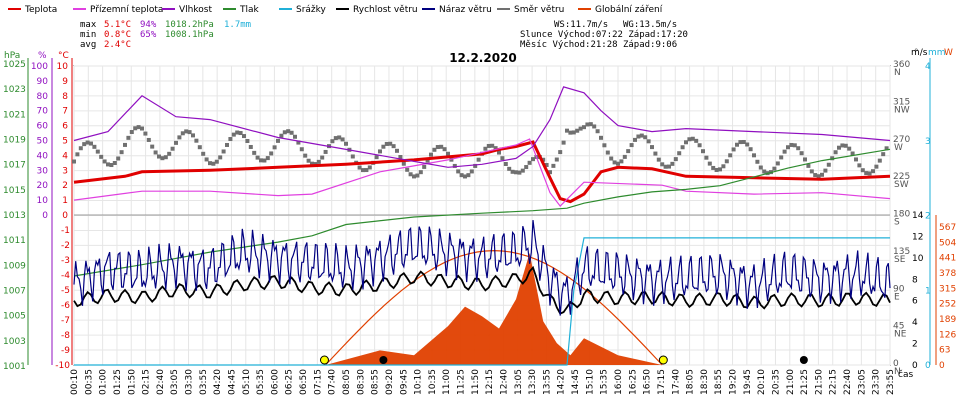 Image resolution: width=966 pixels, height=400 pixels. Describe the element at coordinates (648, 382) in the screenshot. I see `x-tick: 16:50` at that location.